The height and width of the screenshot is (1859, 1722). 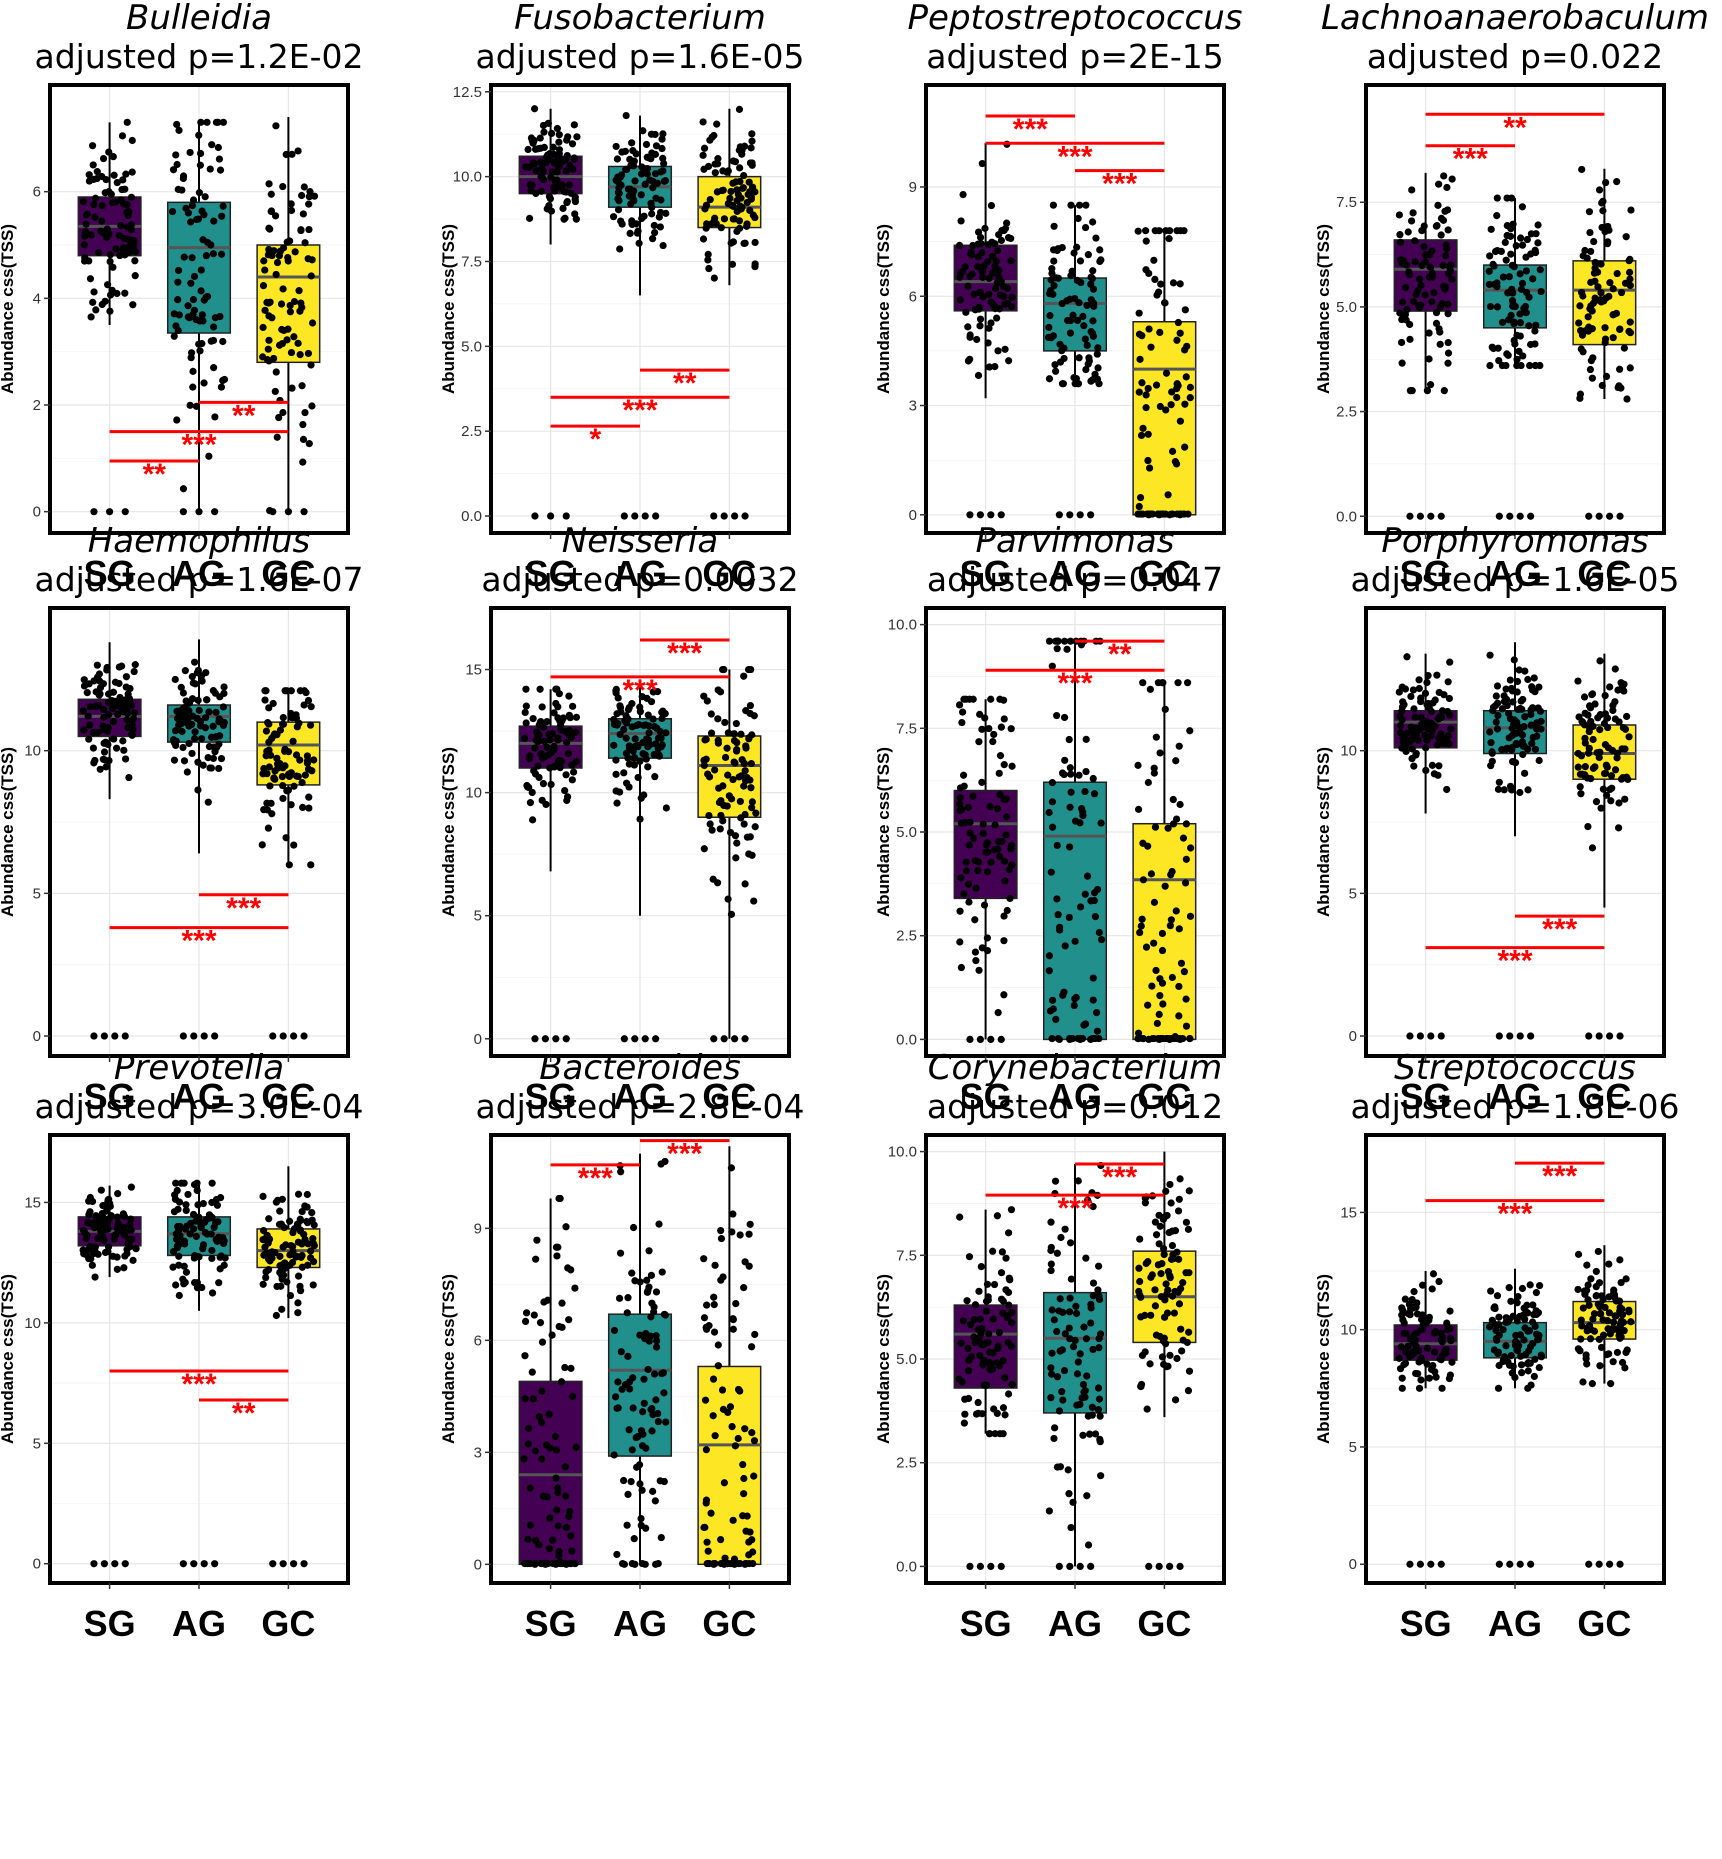 What do you see at coordinates (1074, 56) in the screenshot?
I see `panel-title-pvalue: adjusted p=2E-15` at bounding box center [1074, 56].